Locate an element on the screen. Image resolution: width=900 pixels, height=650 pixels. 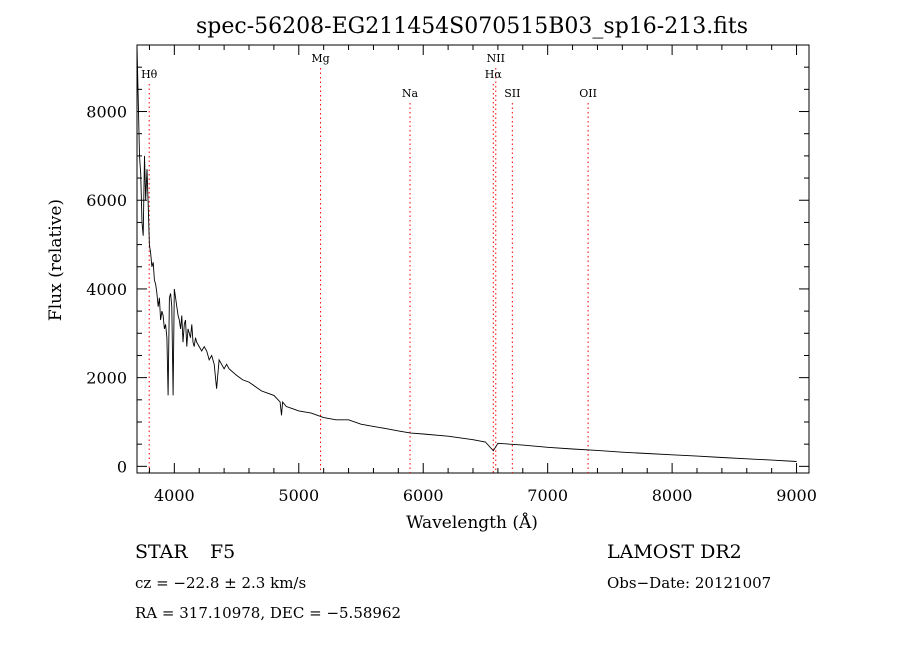
x-tick-label: 7000 is located at coordinates (547, 495).